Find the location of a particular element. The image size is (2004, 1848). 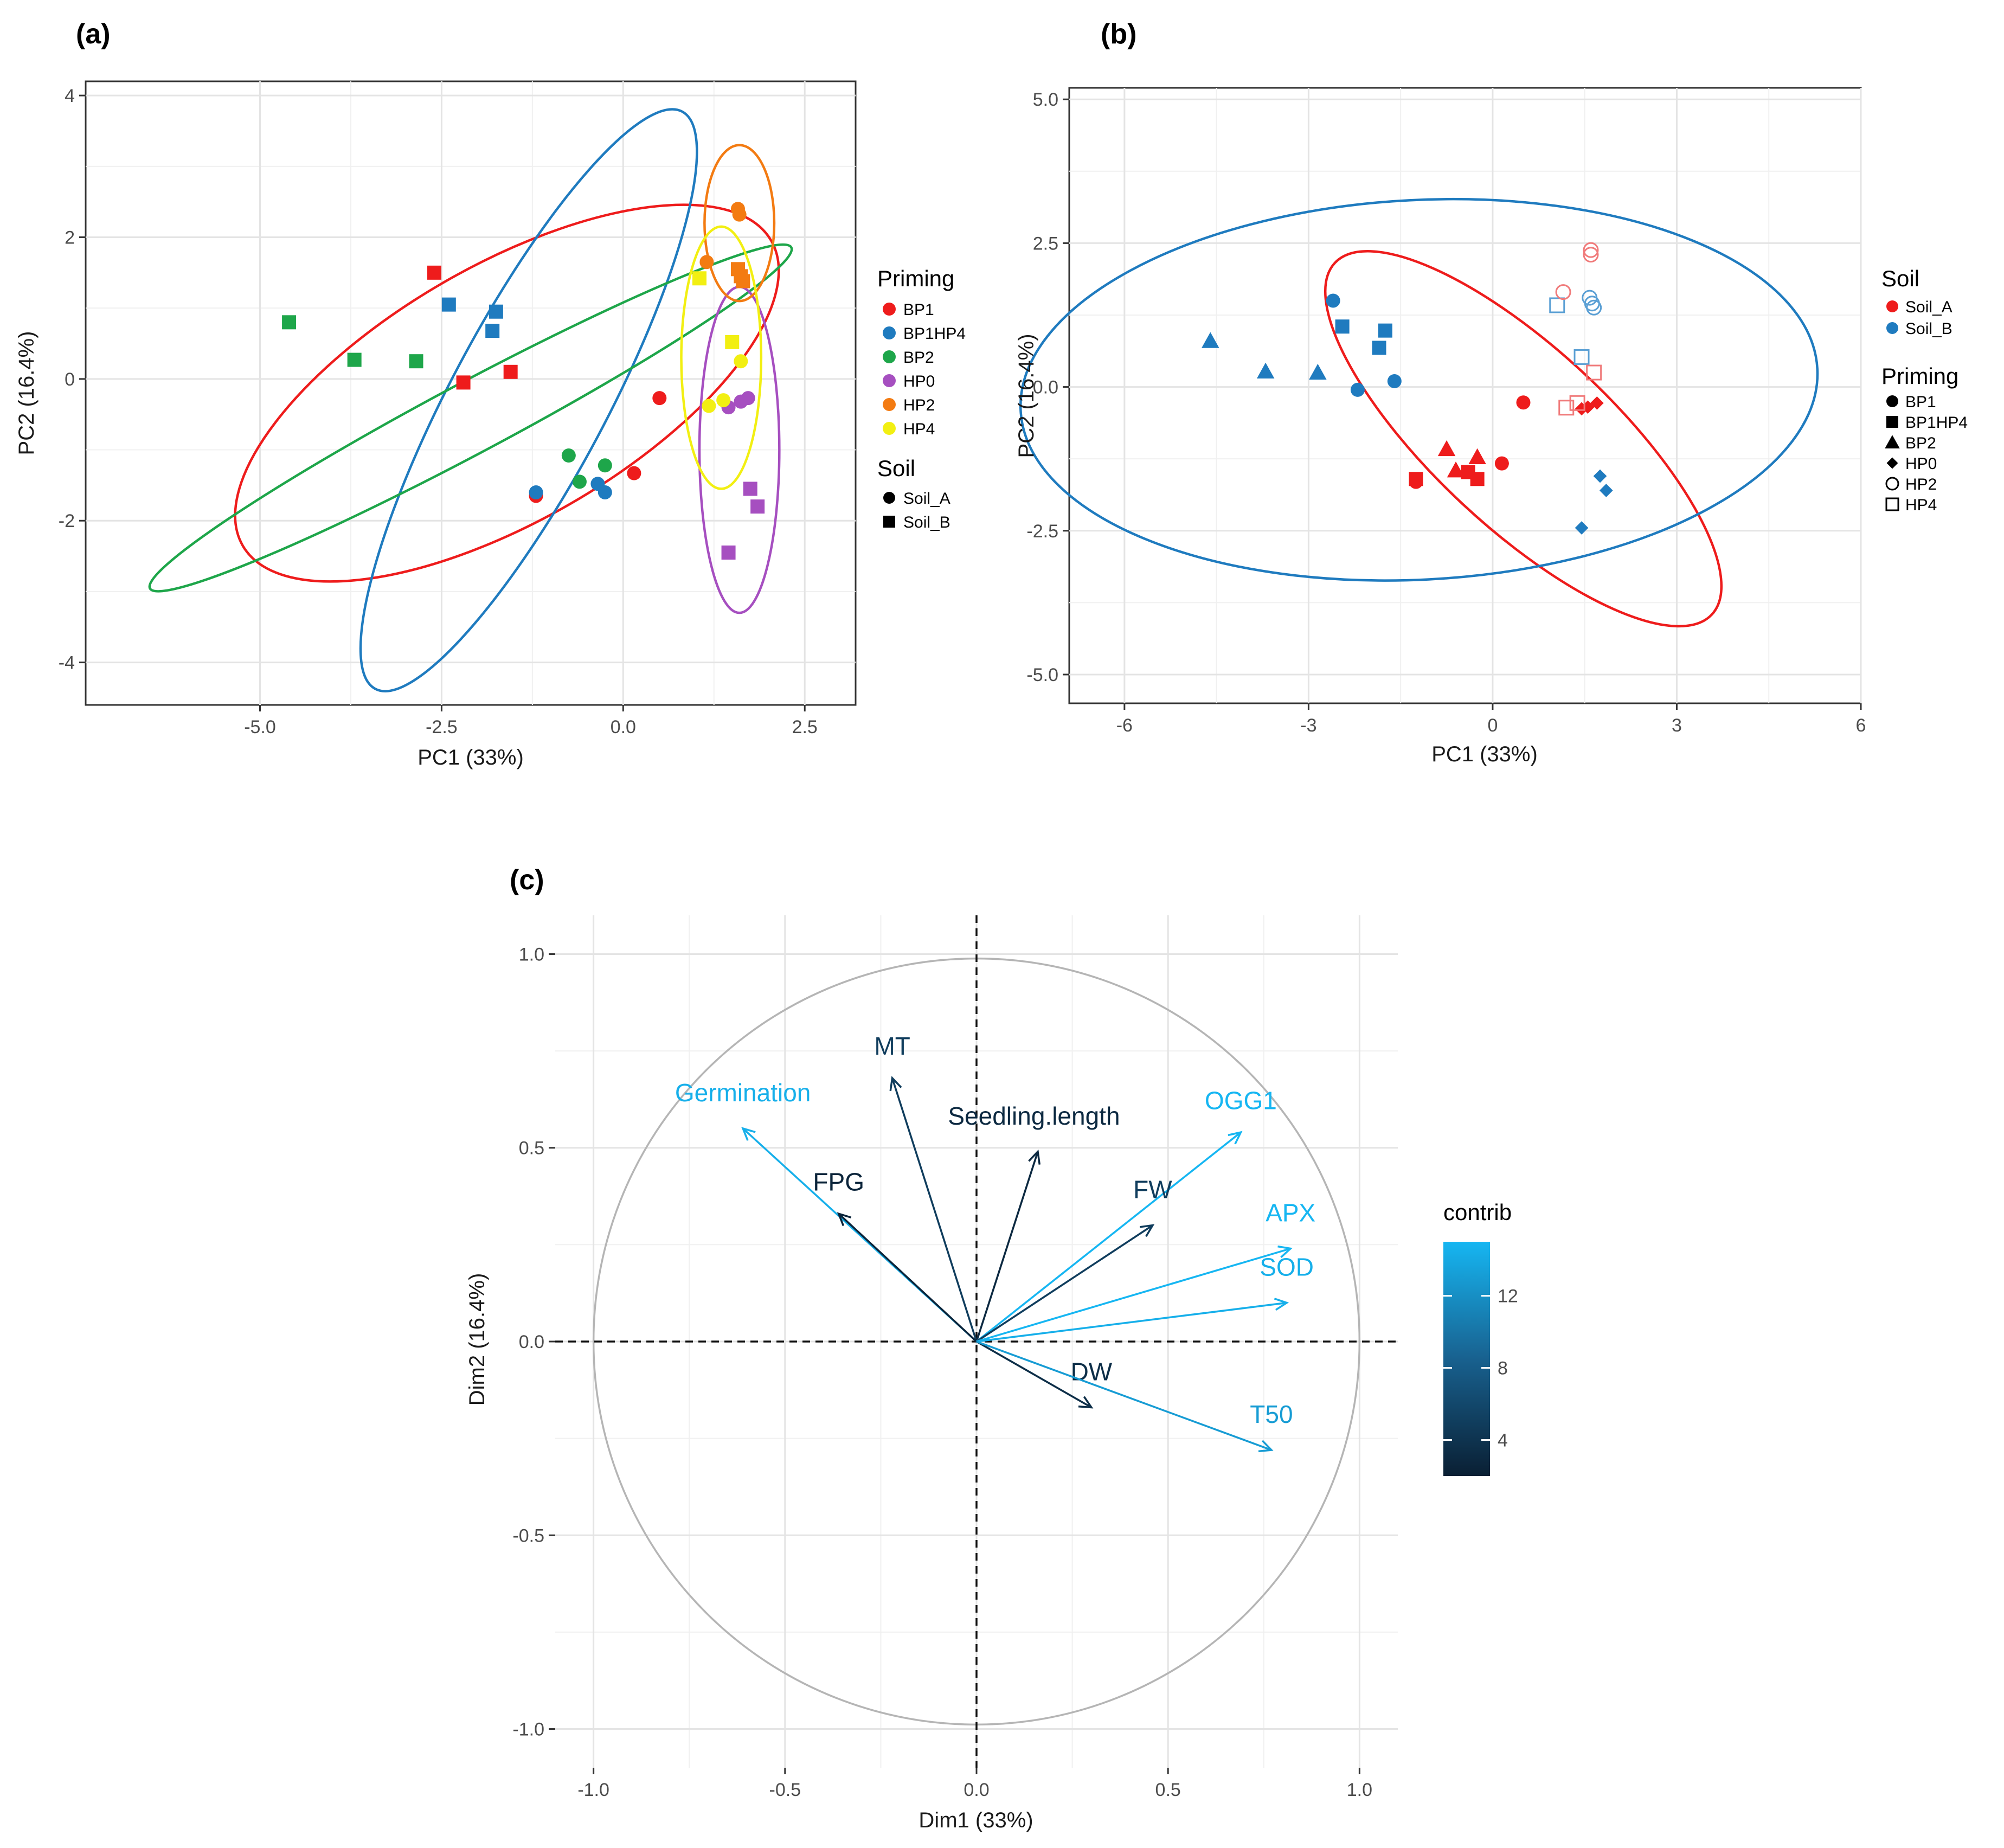

arrowhead-sod is located at coordinates (1282, 1304).